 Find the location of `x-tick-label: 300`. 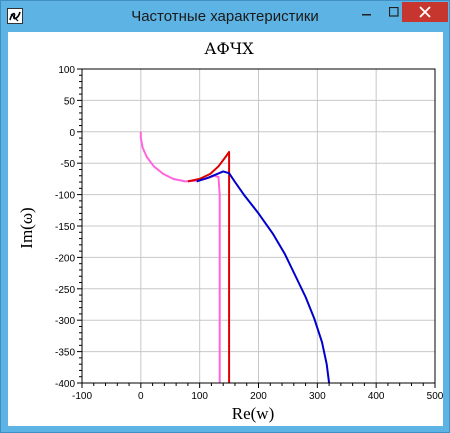

x-tick-label: 300 is located at coordinates (317, 396).